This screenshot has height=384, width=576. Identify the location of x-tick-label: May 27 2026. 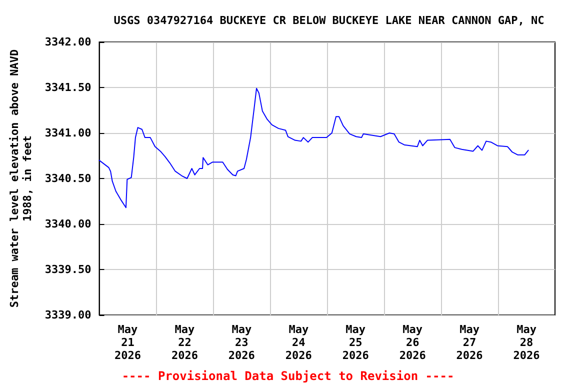
(470, 342).